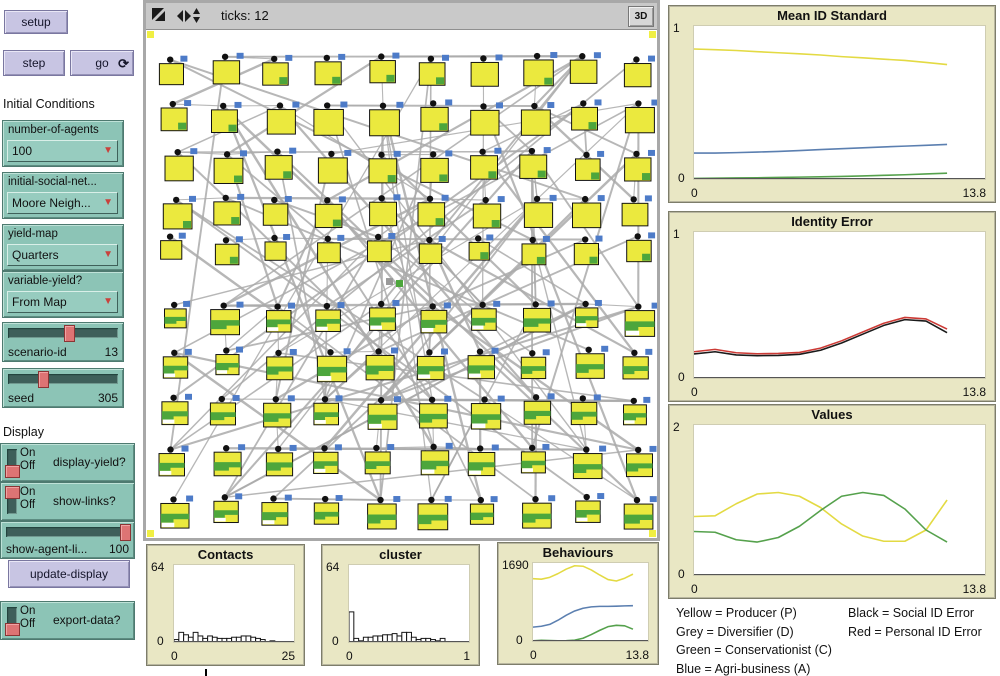  I want to click on green-marker, so click(399, 283).